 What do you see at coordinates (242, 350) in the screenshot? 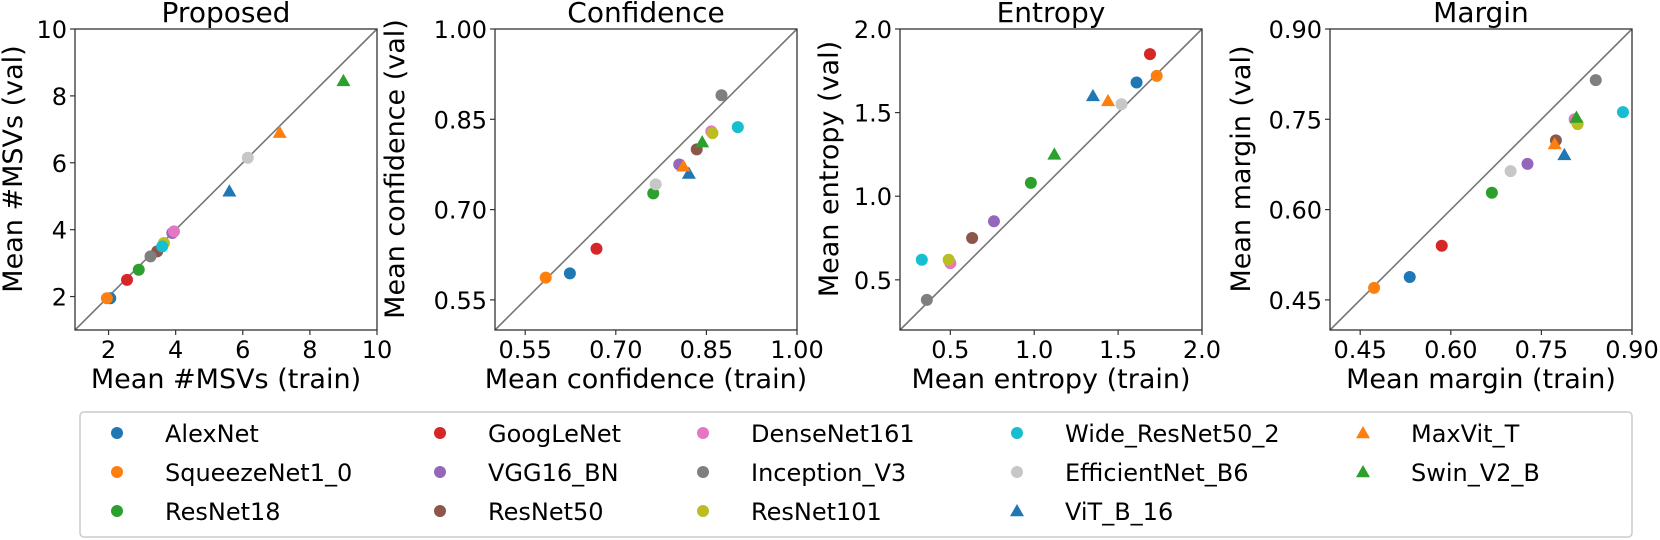
I see `x-tick-label: 6` at bounding box center [242, 350].